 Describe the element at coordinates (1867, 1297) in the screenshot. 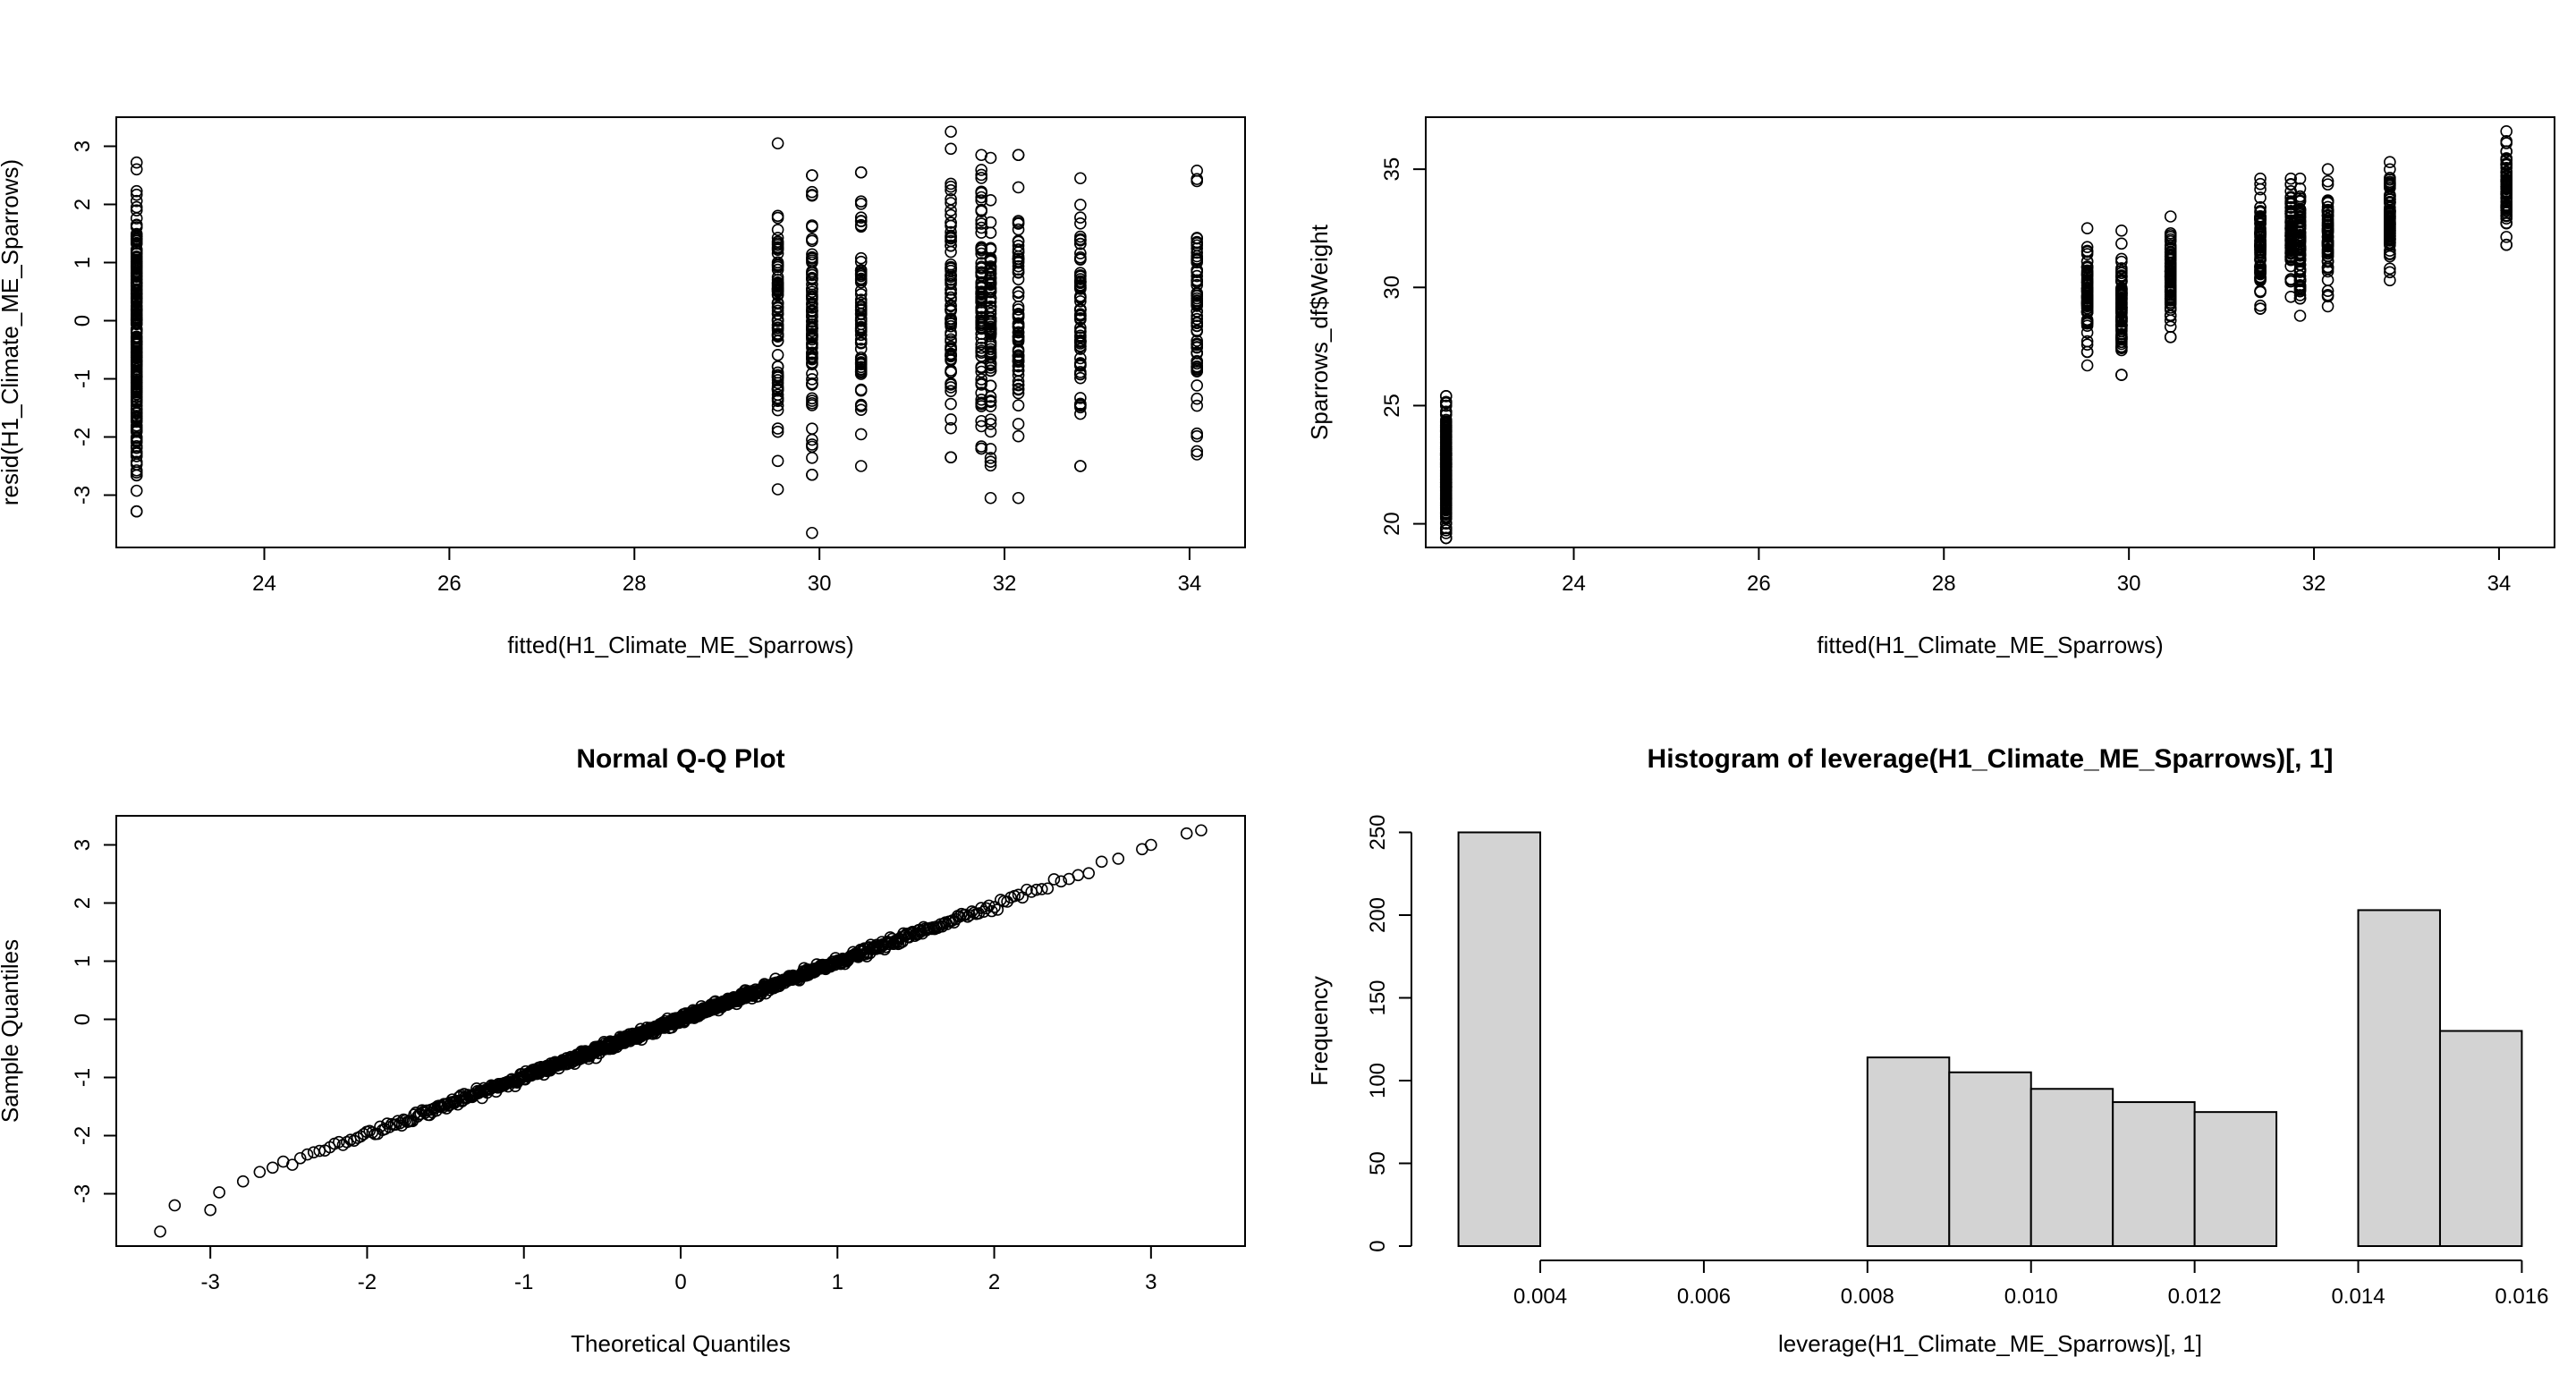

I see `x-tick-label: 0.008` at that location.